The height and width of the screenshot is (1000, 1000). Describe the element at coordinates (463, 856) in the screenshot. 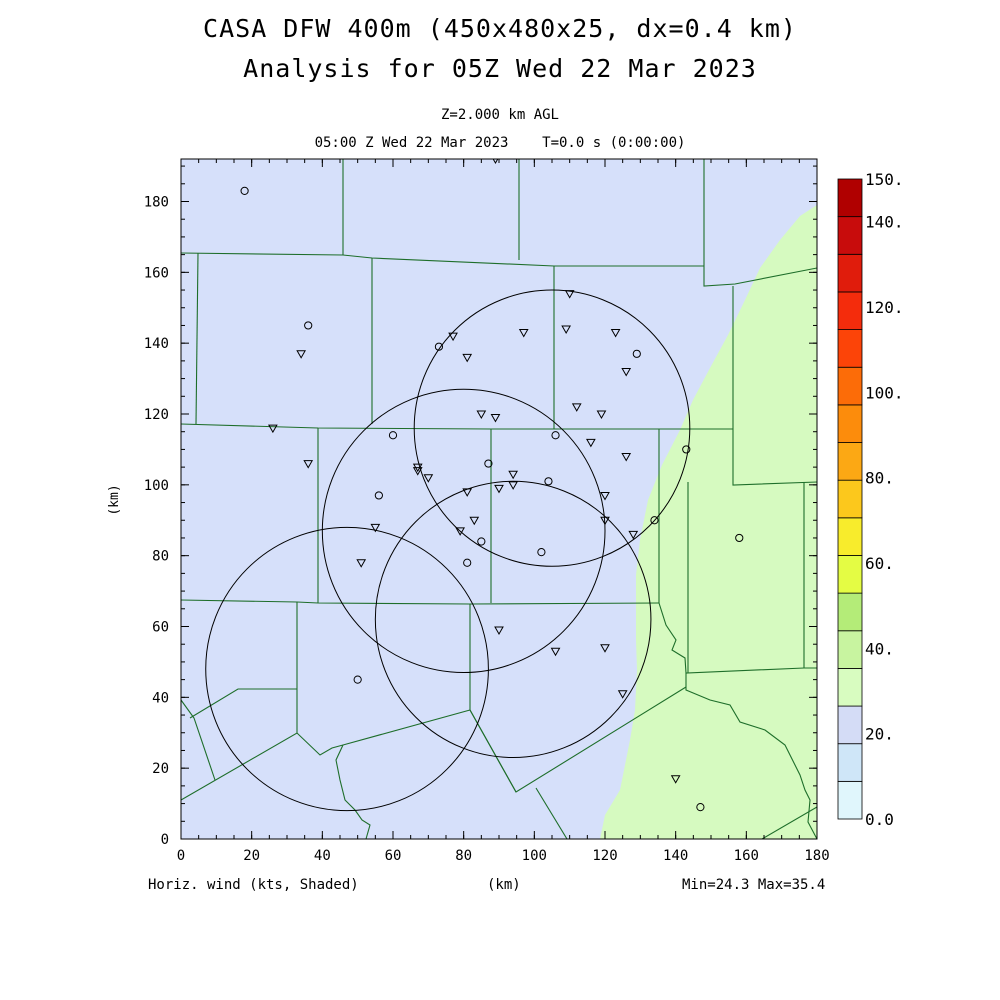

I see `x-tick-label: 80` at that location.